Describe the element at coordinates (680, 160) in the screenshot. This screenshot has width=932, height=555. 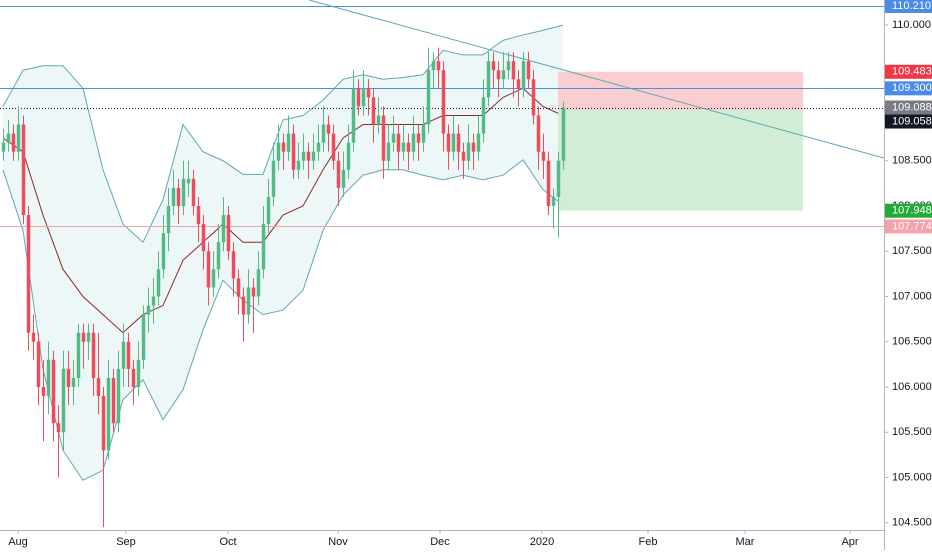
I see `target-zone` at that location.